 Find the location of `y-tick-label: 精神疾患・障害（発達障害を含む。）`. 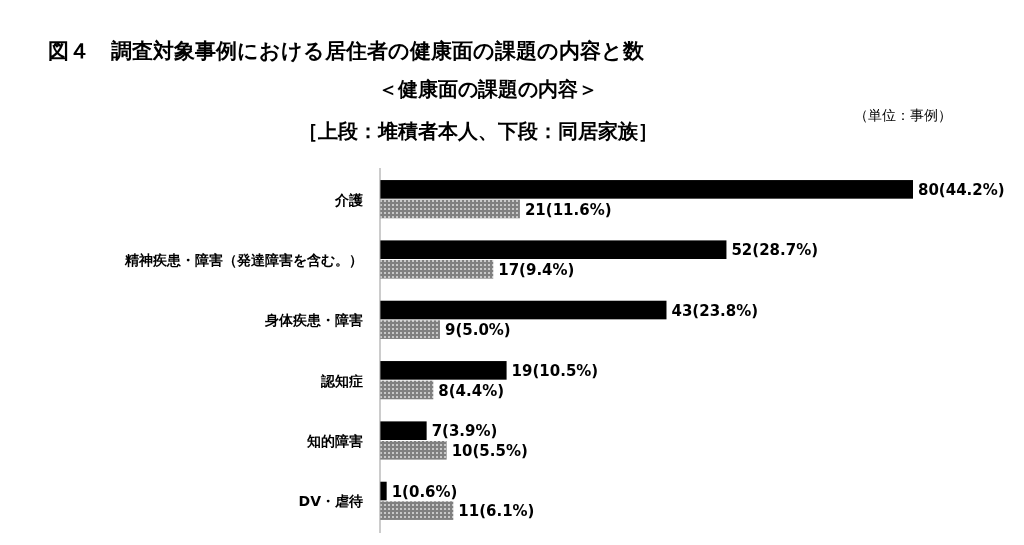

y-tick-label: 精神疾患・障害（発達障害を含む。） is located at coordinates (243, 259).